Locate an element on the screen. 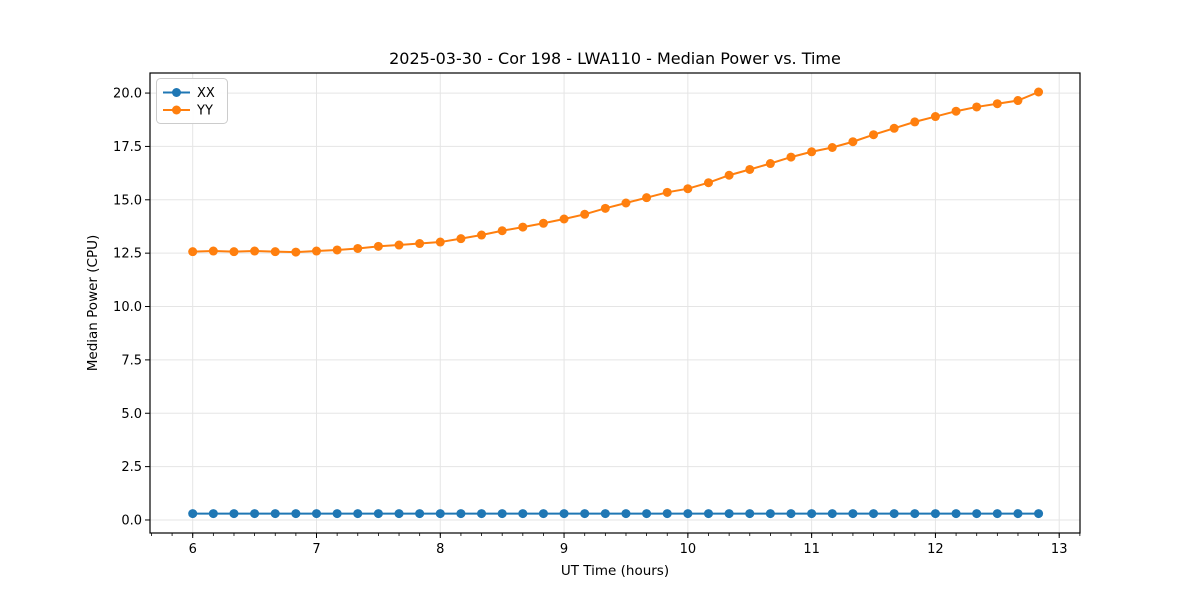 The height and width of the screenshot is (604, 1200). y-tick-label: 7.5 is located at coordinates (131, 360).